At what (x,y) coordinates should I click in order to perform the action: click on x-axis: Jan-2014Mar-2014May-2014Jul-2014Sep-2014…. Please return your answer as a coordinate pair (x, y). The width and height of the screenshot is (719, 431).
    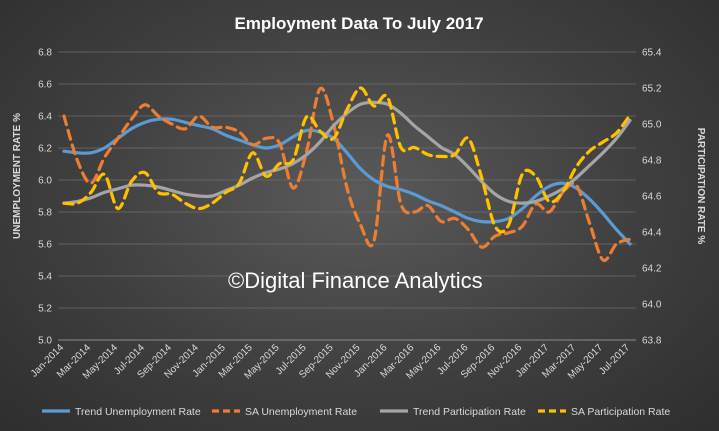
    Looking at the image, I should click on (332, 360).